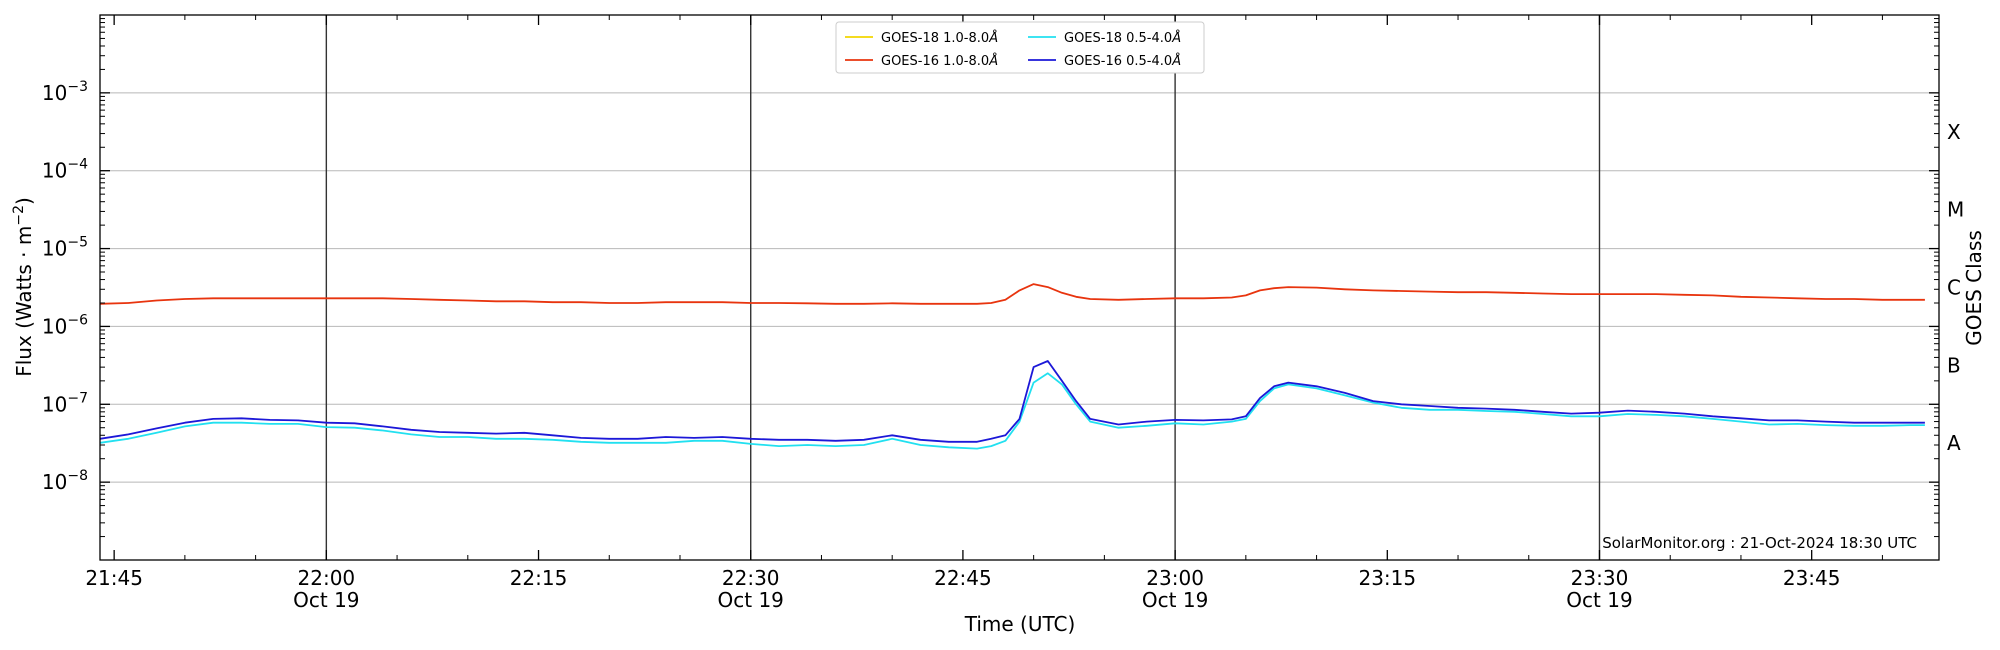 Image resolution: width=2000 pixels, height=650 pixels. Describe the element at coordinates (1122, 61) in the screenshot. I see `legend-label-3: GOES-16 0.5-4.0Å` at that location.